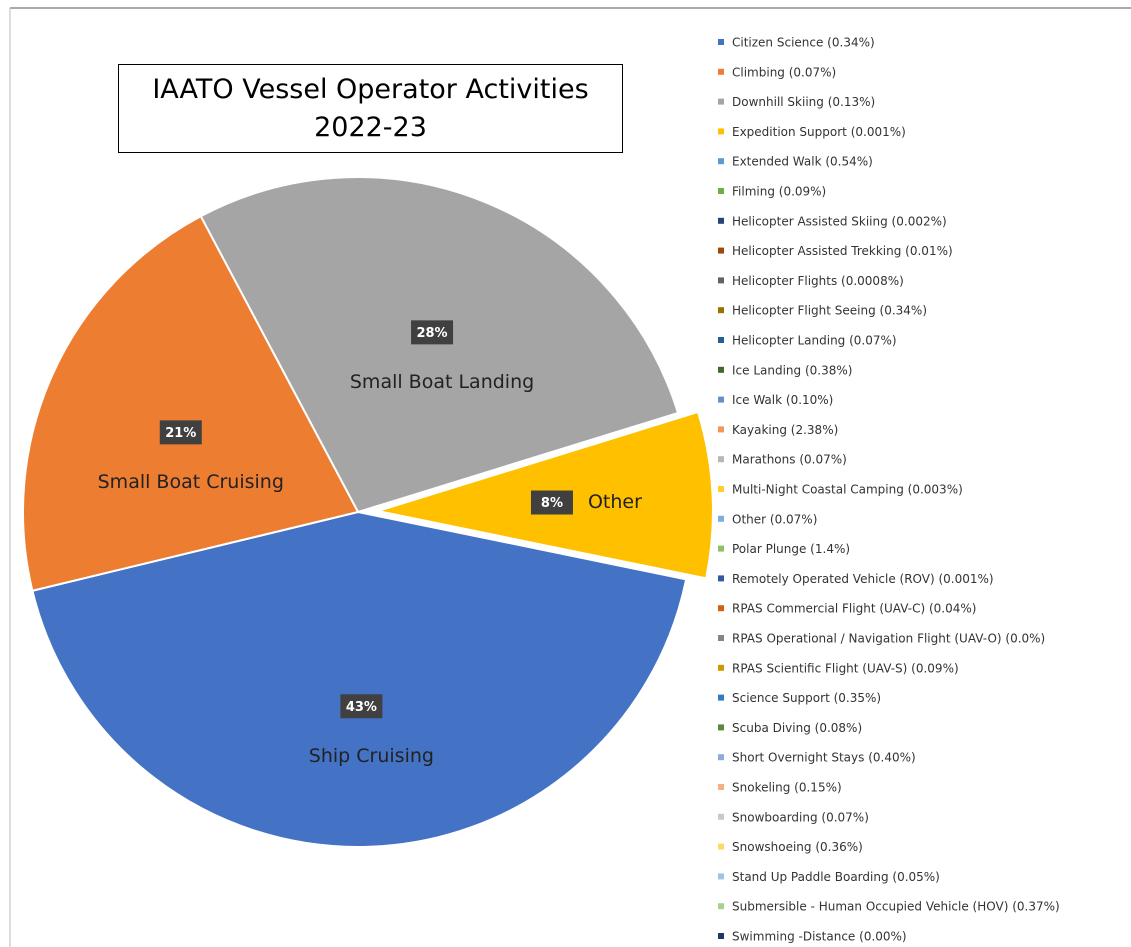 The image size is (1131, 947). Describe the element at coordinates (806, 698) in the screenshot. I see `legend-label: Science Support (0.35%)` at that location.